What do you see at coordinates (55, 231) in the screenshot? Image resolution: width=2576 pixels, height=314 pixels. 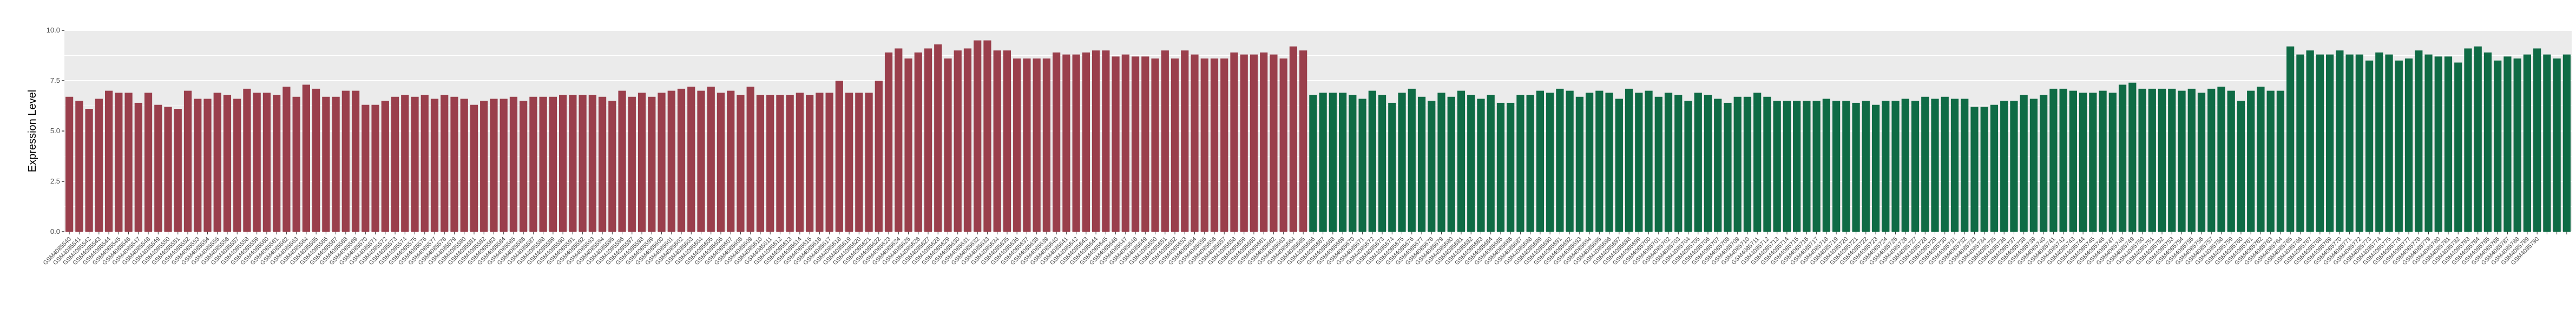 I see `y-tick-label: 0.0` at bounding box center [55, 231].